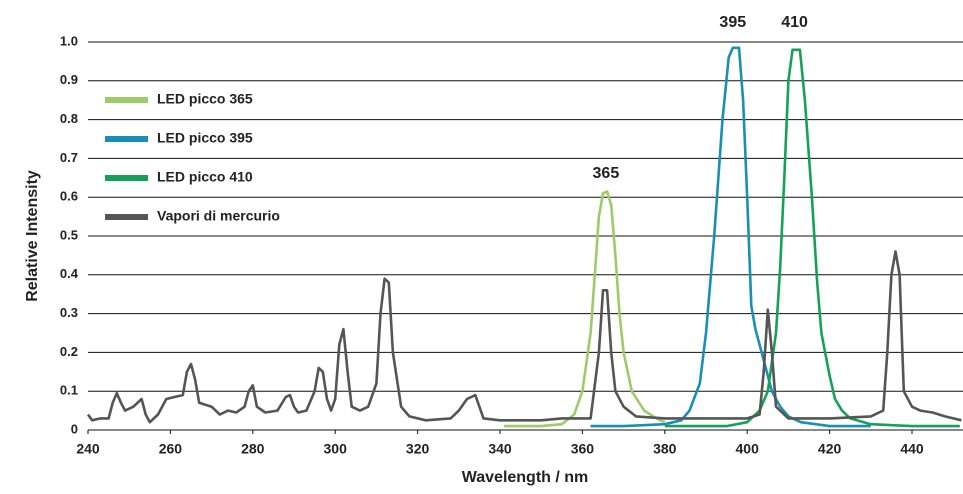 The height and width of the screenshot is (494, 963). Describe the element at coordinates (748, 449) in the screenshot. I see `x-tick-label: 400` at that location.